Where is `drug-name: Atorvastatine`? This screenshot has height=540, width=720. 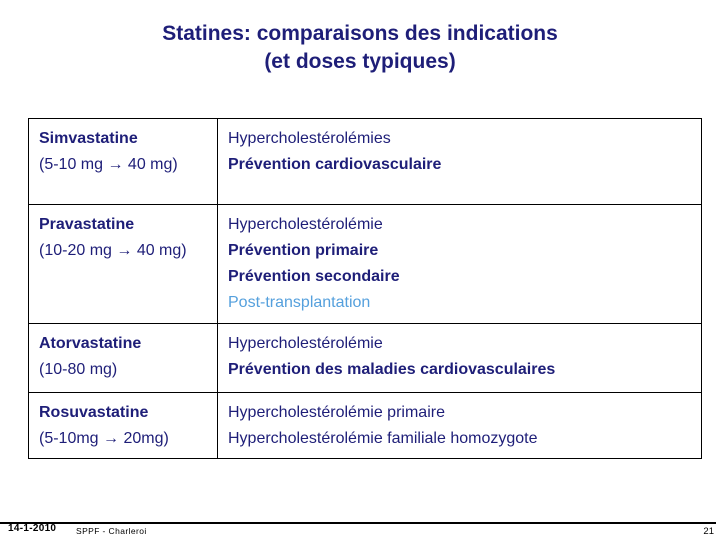
drug-name: Atorvastatine is located at coordinates (90, 343).